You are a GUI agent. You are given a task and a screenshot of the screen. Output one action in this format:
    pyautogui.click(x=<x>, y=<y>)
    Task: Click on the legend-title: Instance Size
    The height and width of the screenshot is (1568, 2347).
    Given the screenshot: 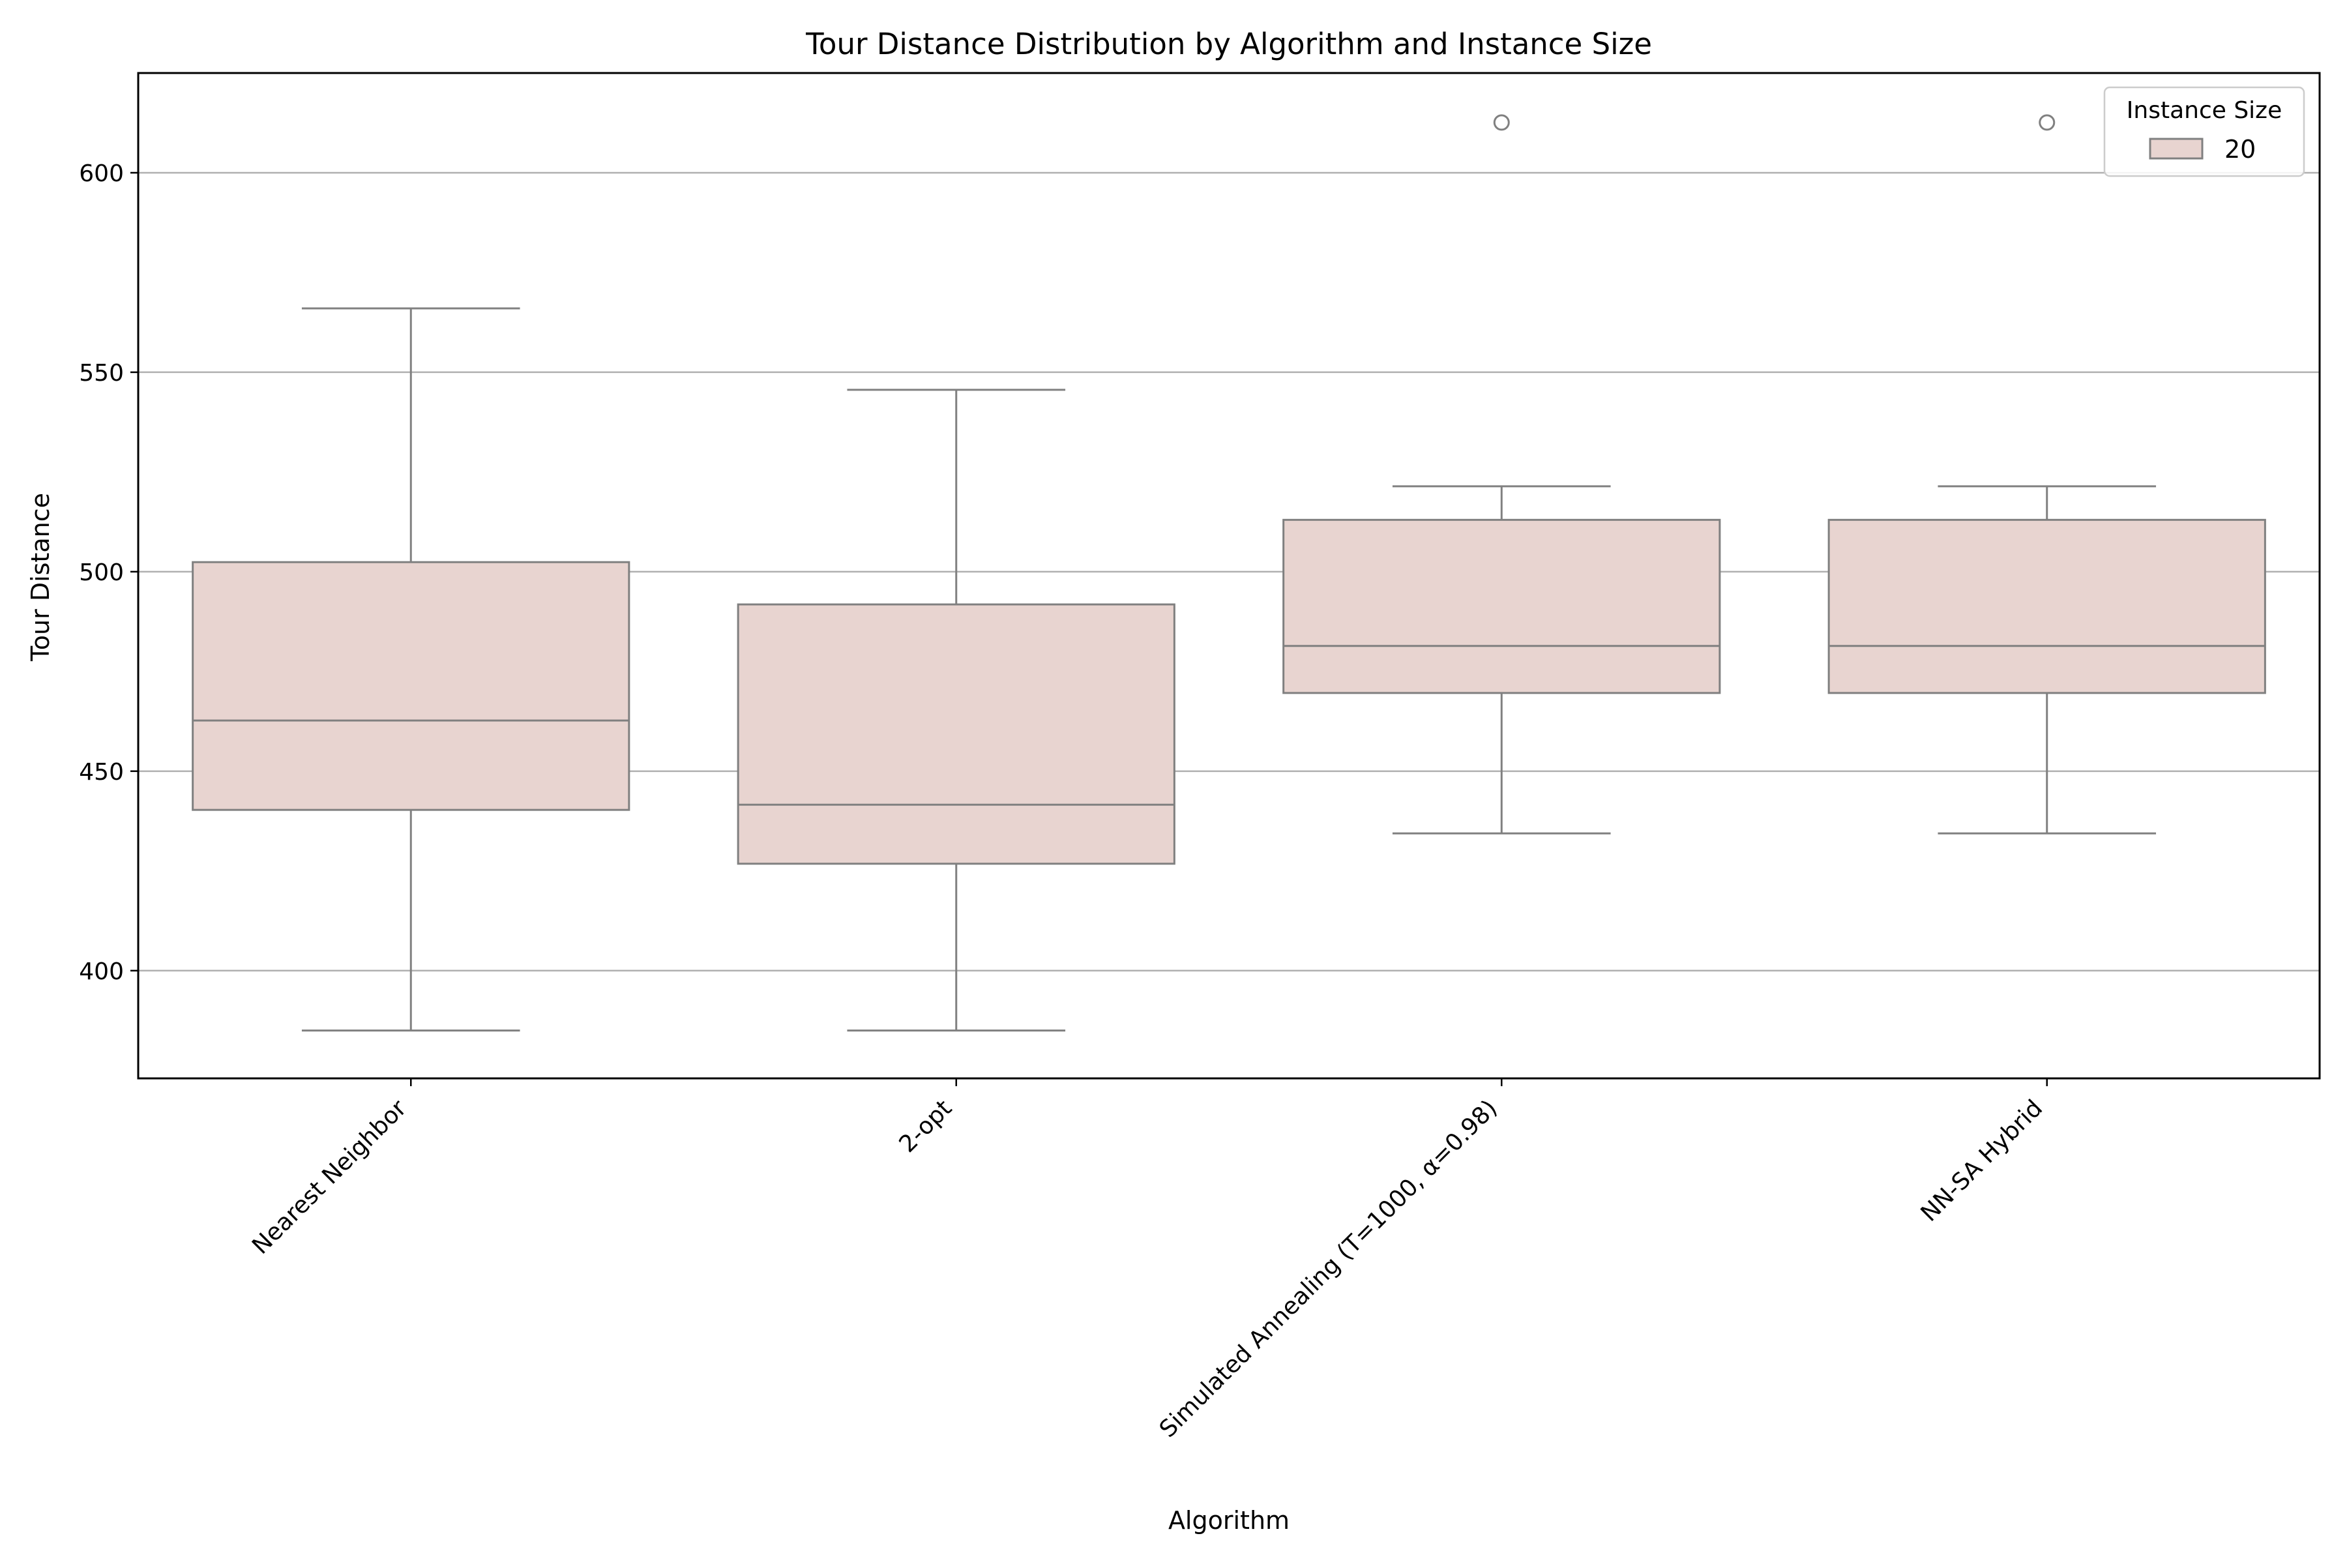 What is the action you would take?
    pyautogui.click(x=2204, y=111)
    